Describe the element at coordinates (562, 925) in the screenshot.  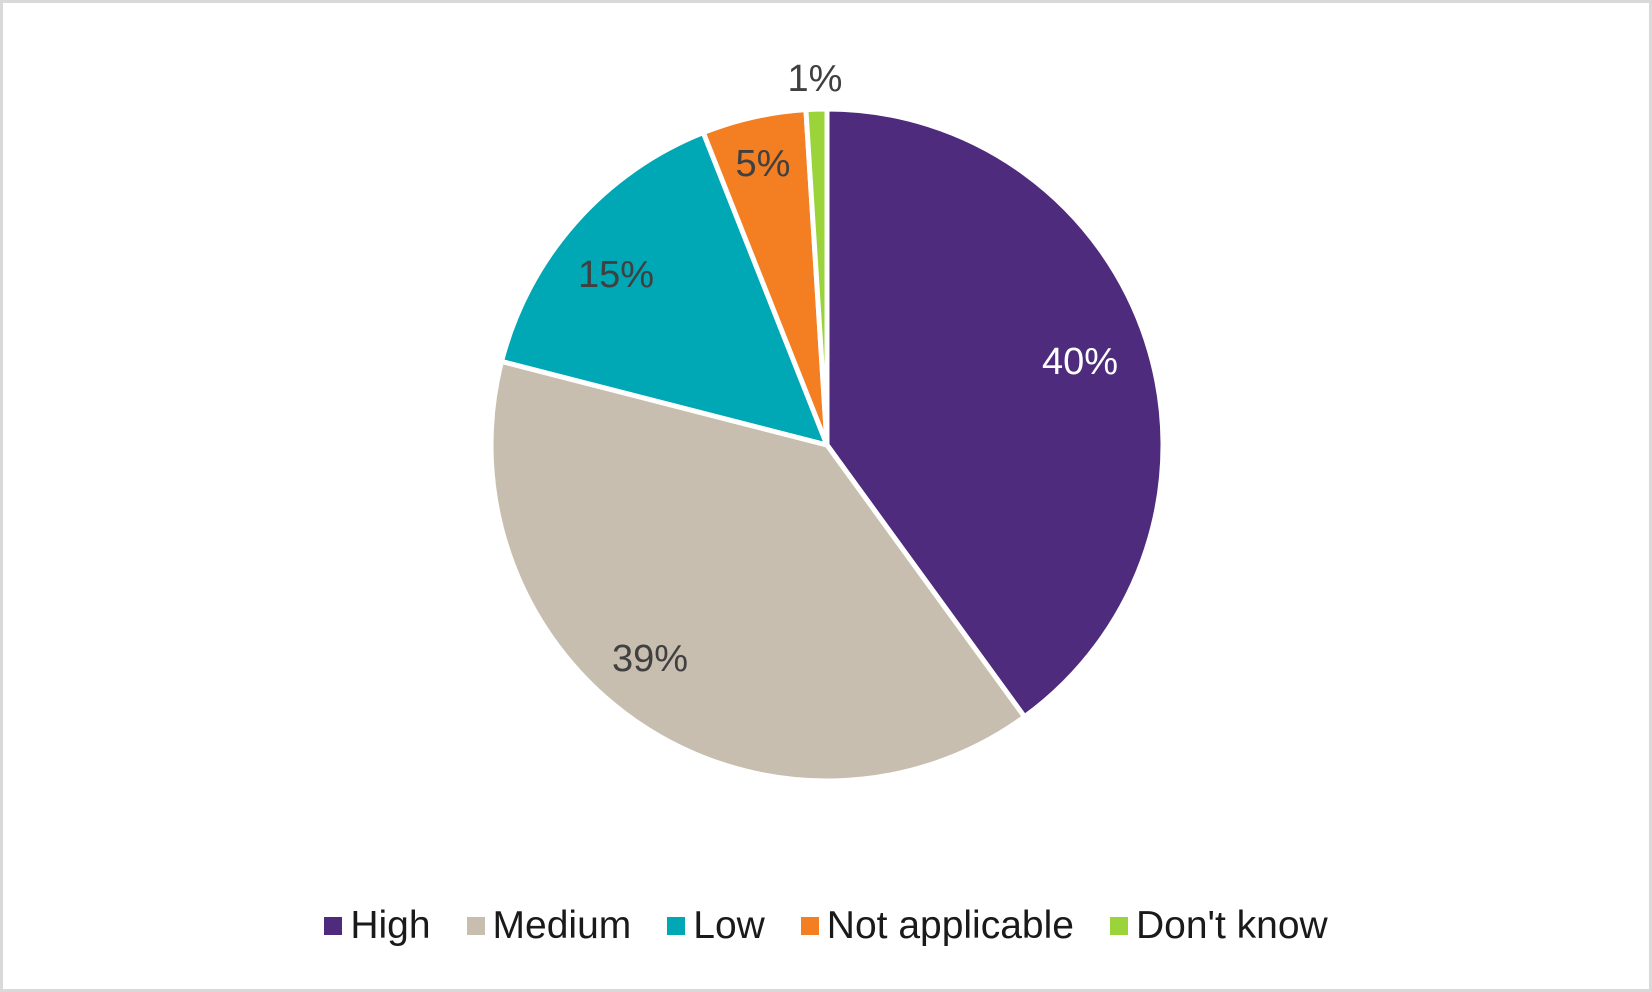
I see `legend-label: Medium` at that location.